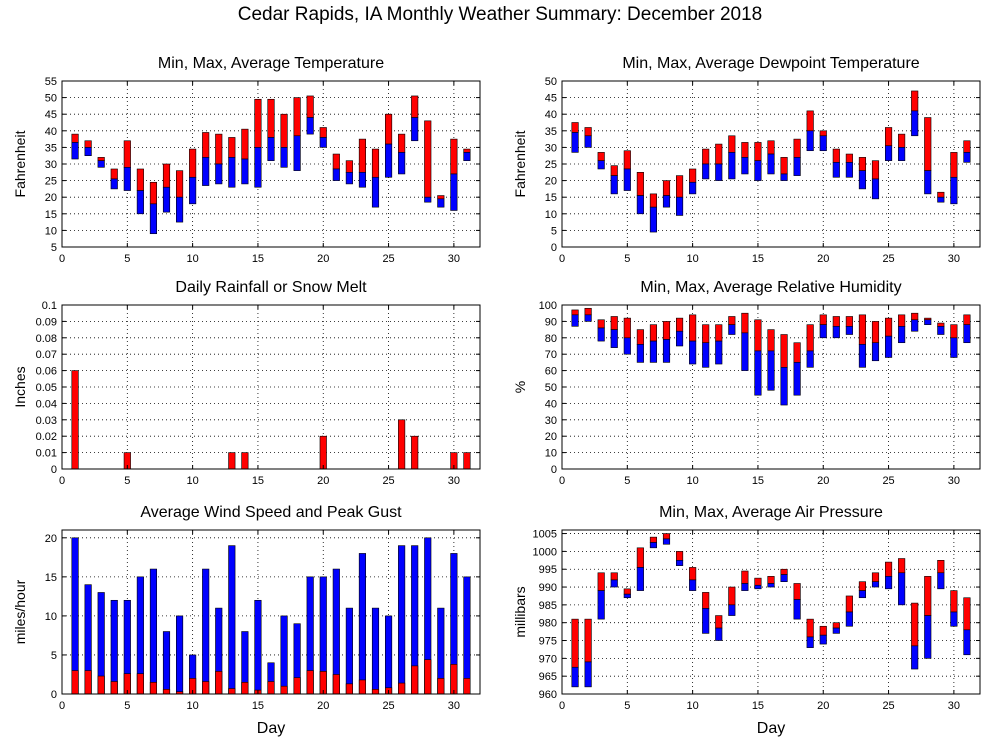 This screenshot has width=1000, height=750. I want to click on pressure-xtick-label: 5, so click(627, 706).